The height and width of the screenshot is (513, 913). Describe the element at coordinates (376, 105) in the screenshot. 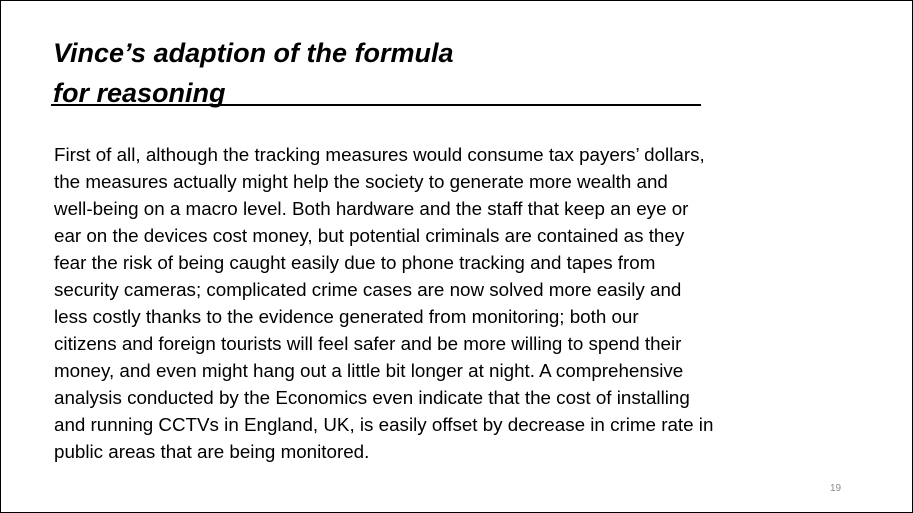

I see `title-underline` at that location.